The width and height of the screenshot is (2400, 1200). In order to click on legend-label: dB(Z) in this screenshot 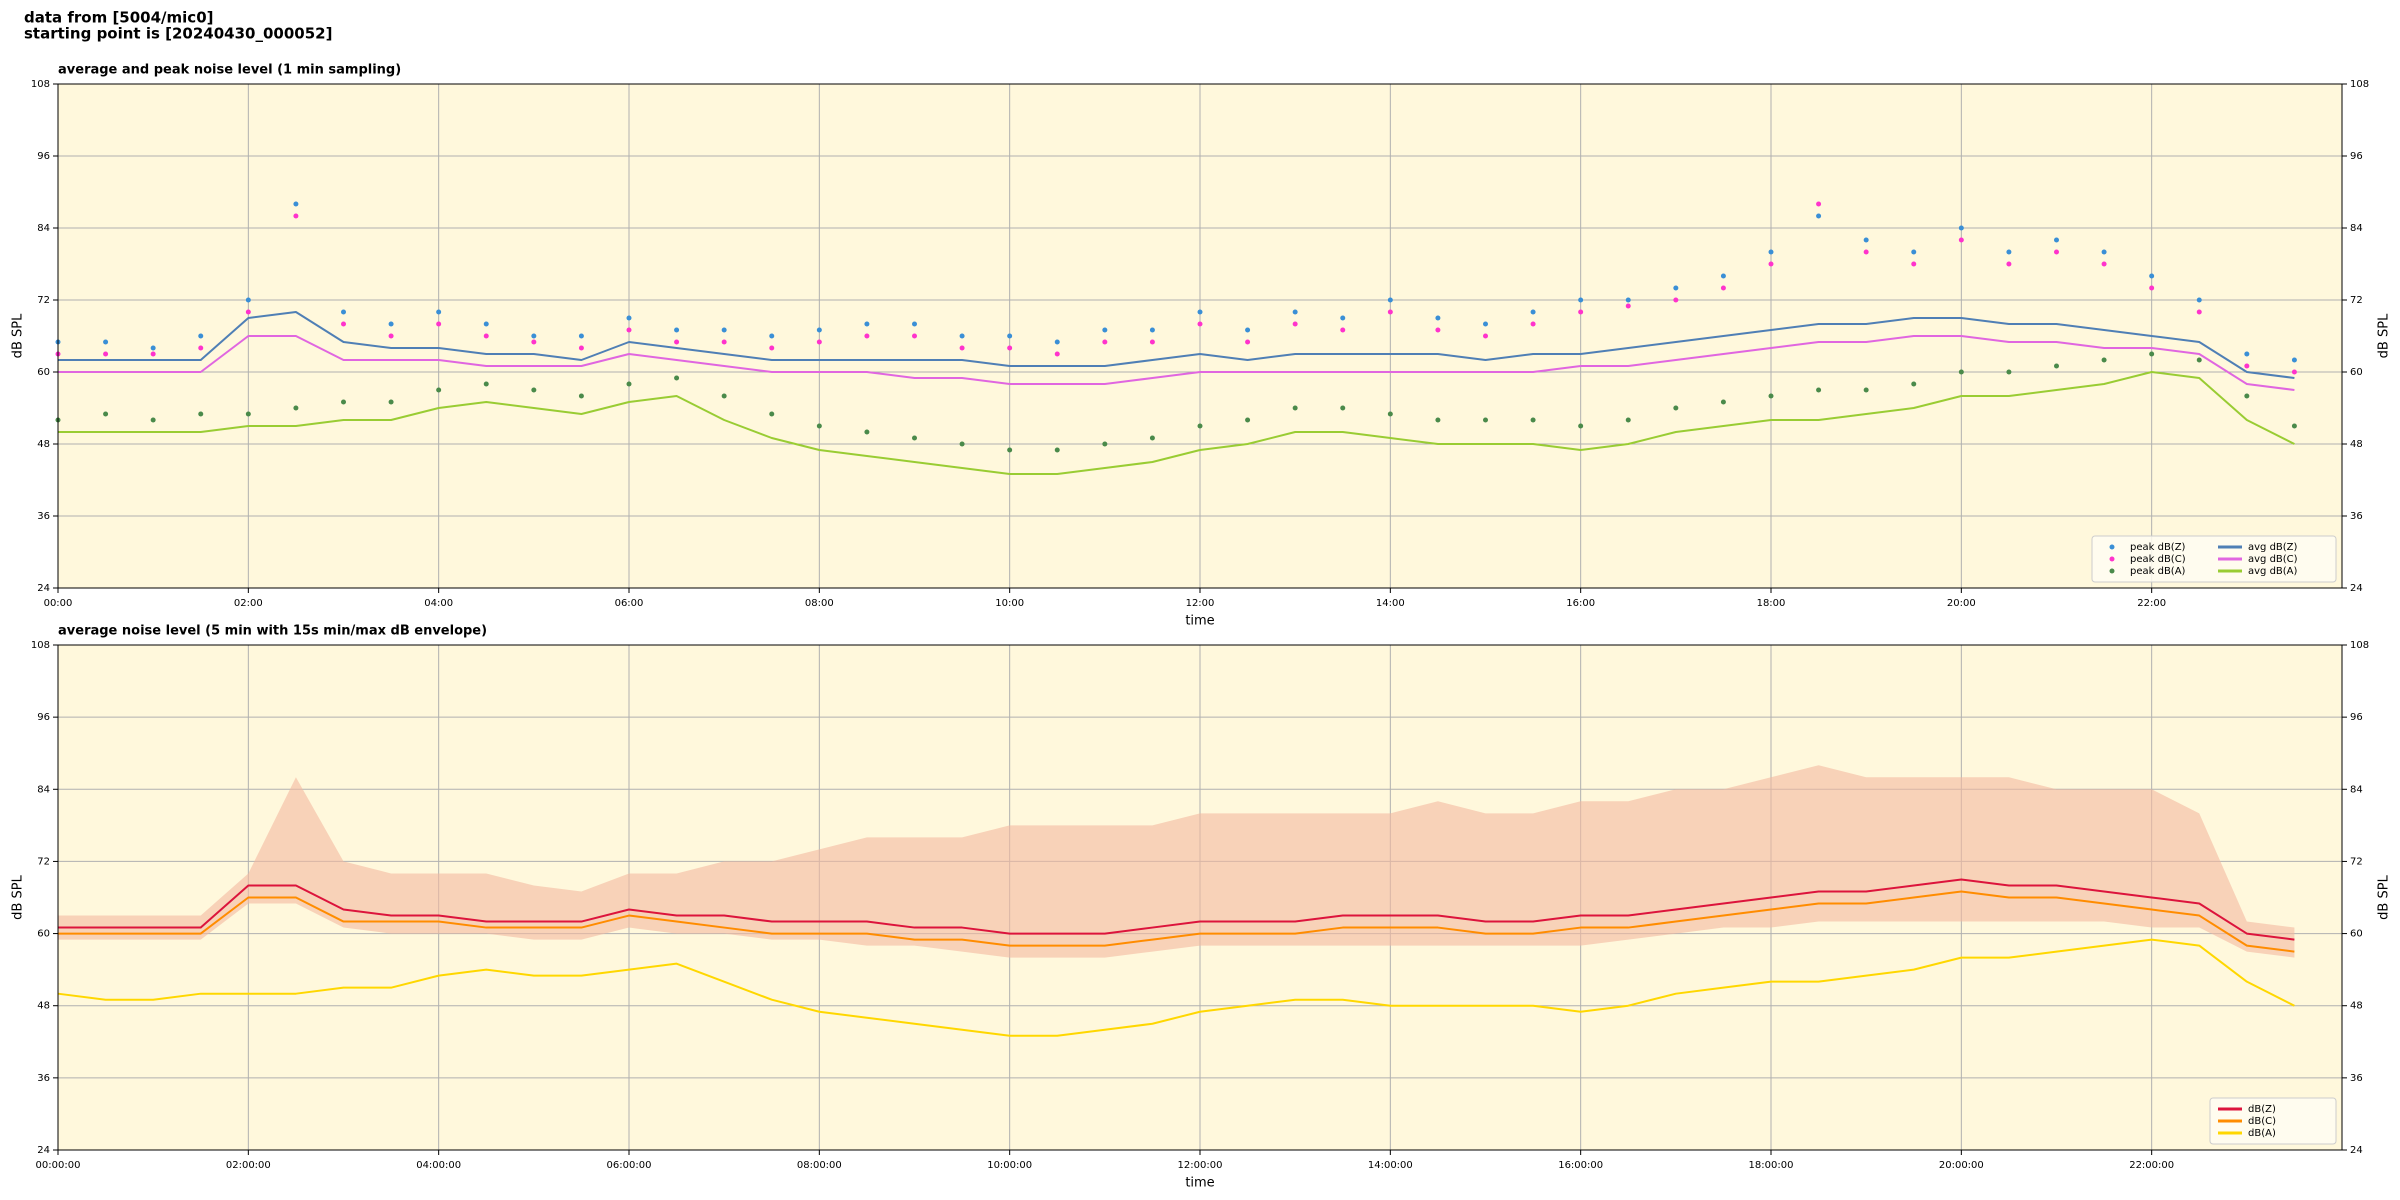, I will do `click(2262, 1109)`.